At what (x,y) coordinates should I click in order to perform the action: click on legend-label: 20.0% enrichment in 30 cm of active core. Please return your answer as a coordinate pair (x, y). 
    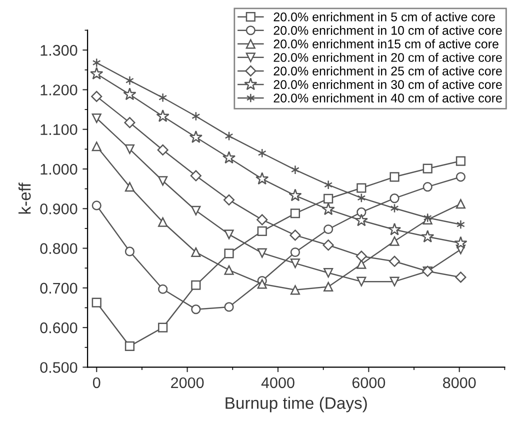
    Looking at the image, I should click on (388, 84).